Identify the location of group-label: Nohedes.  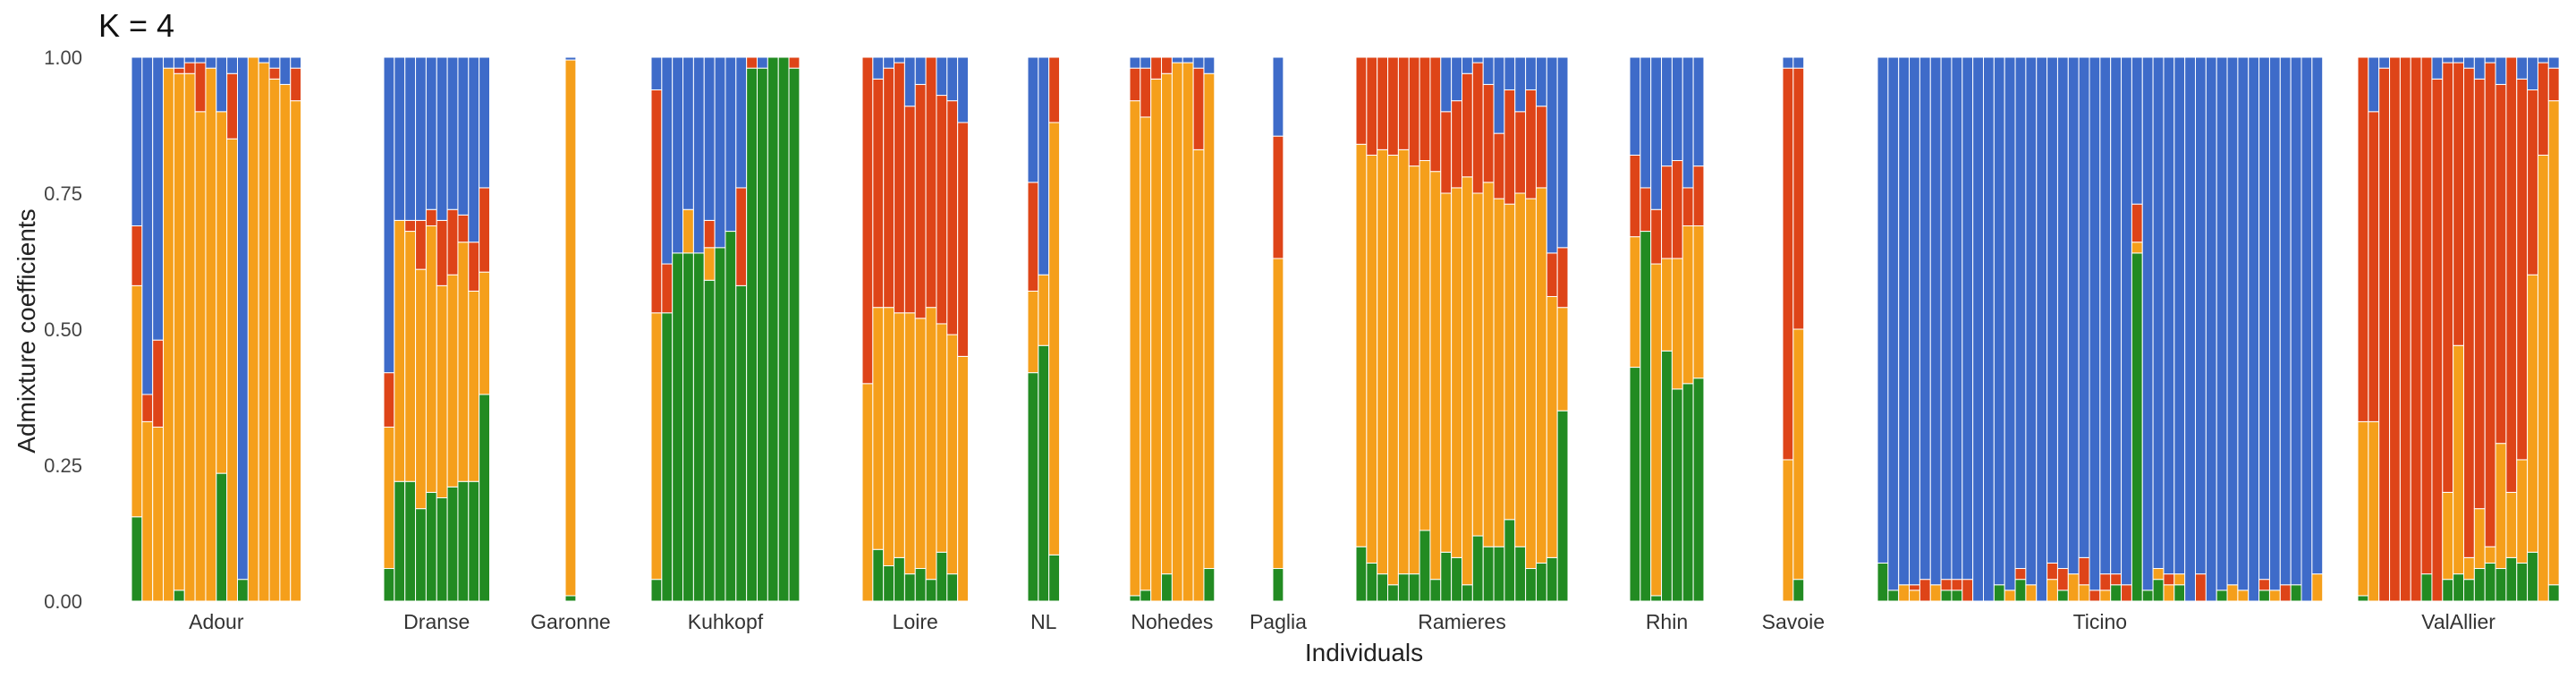
(1172, 621).